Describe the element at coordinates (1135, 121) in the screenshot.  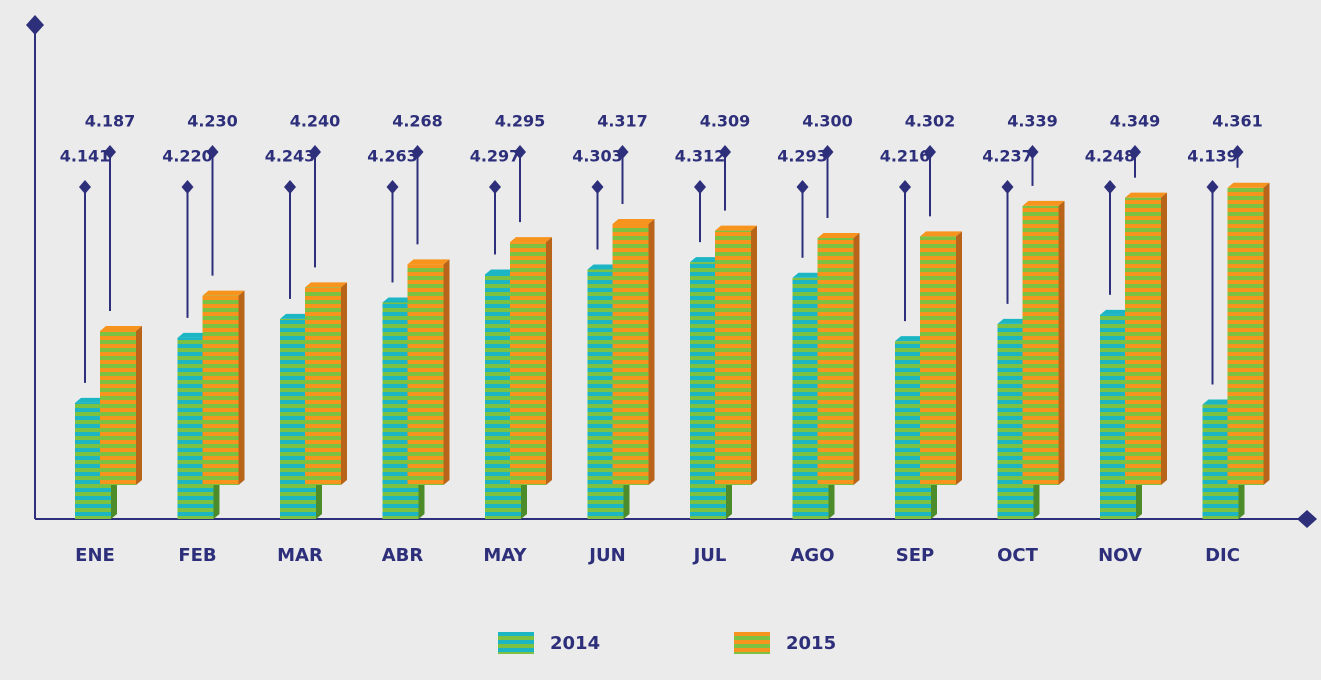
I see `value-label: 4.349` at that location.